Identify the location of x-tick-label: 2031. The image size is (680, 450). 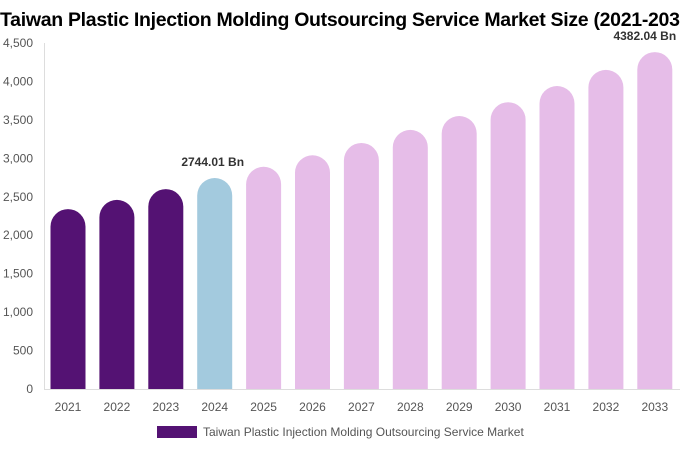
(557, 407).